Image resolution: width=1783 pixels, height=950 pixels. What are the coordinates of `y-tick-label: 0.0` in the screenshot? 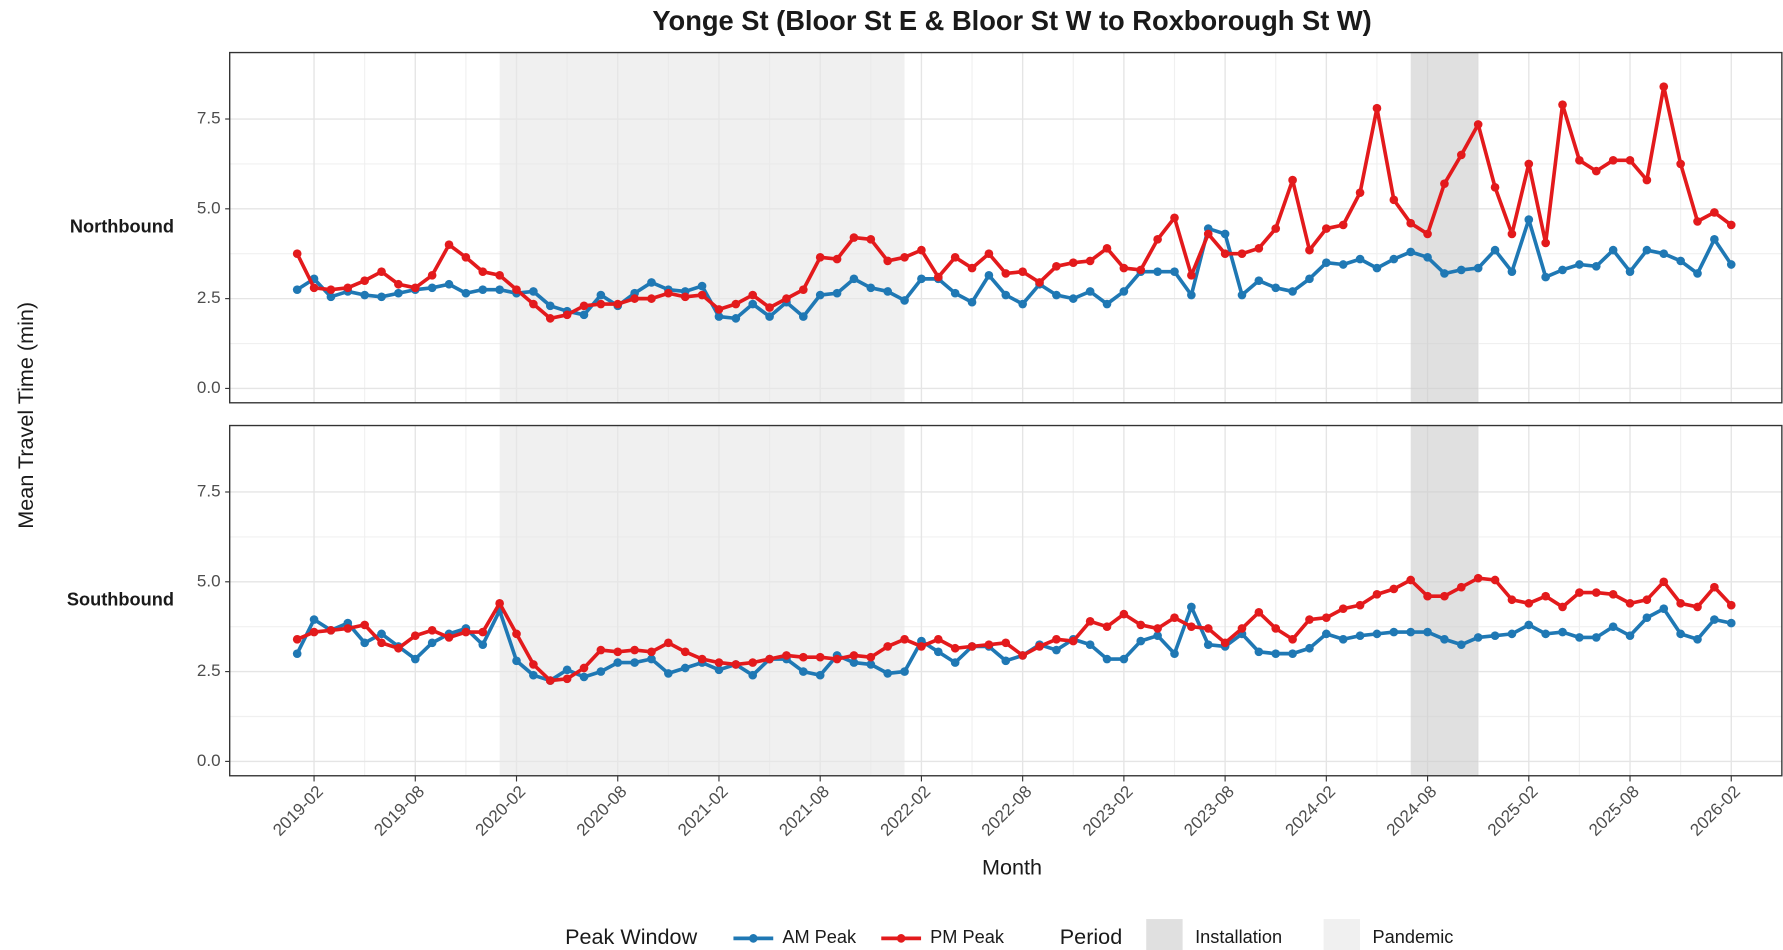 It's located at (209, 387).